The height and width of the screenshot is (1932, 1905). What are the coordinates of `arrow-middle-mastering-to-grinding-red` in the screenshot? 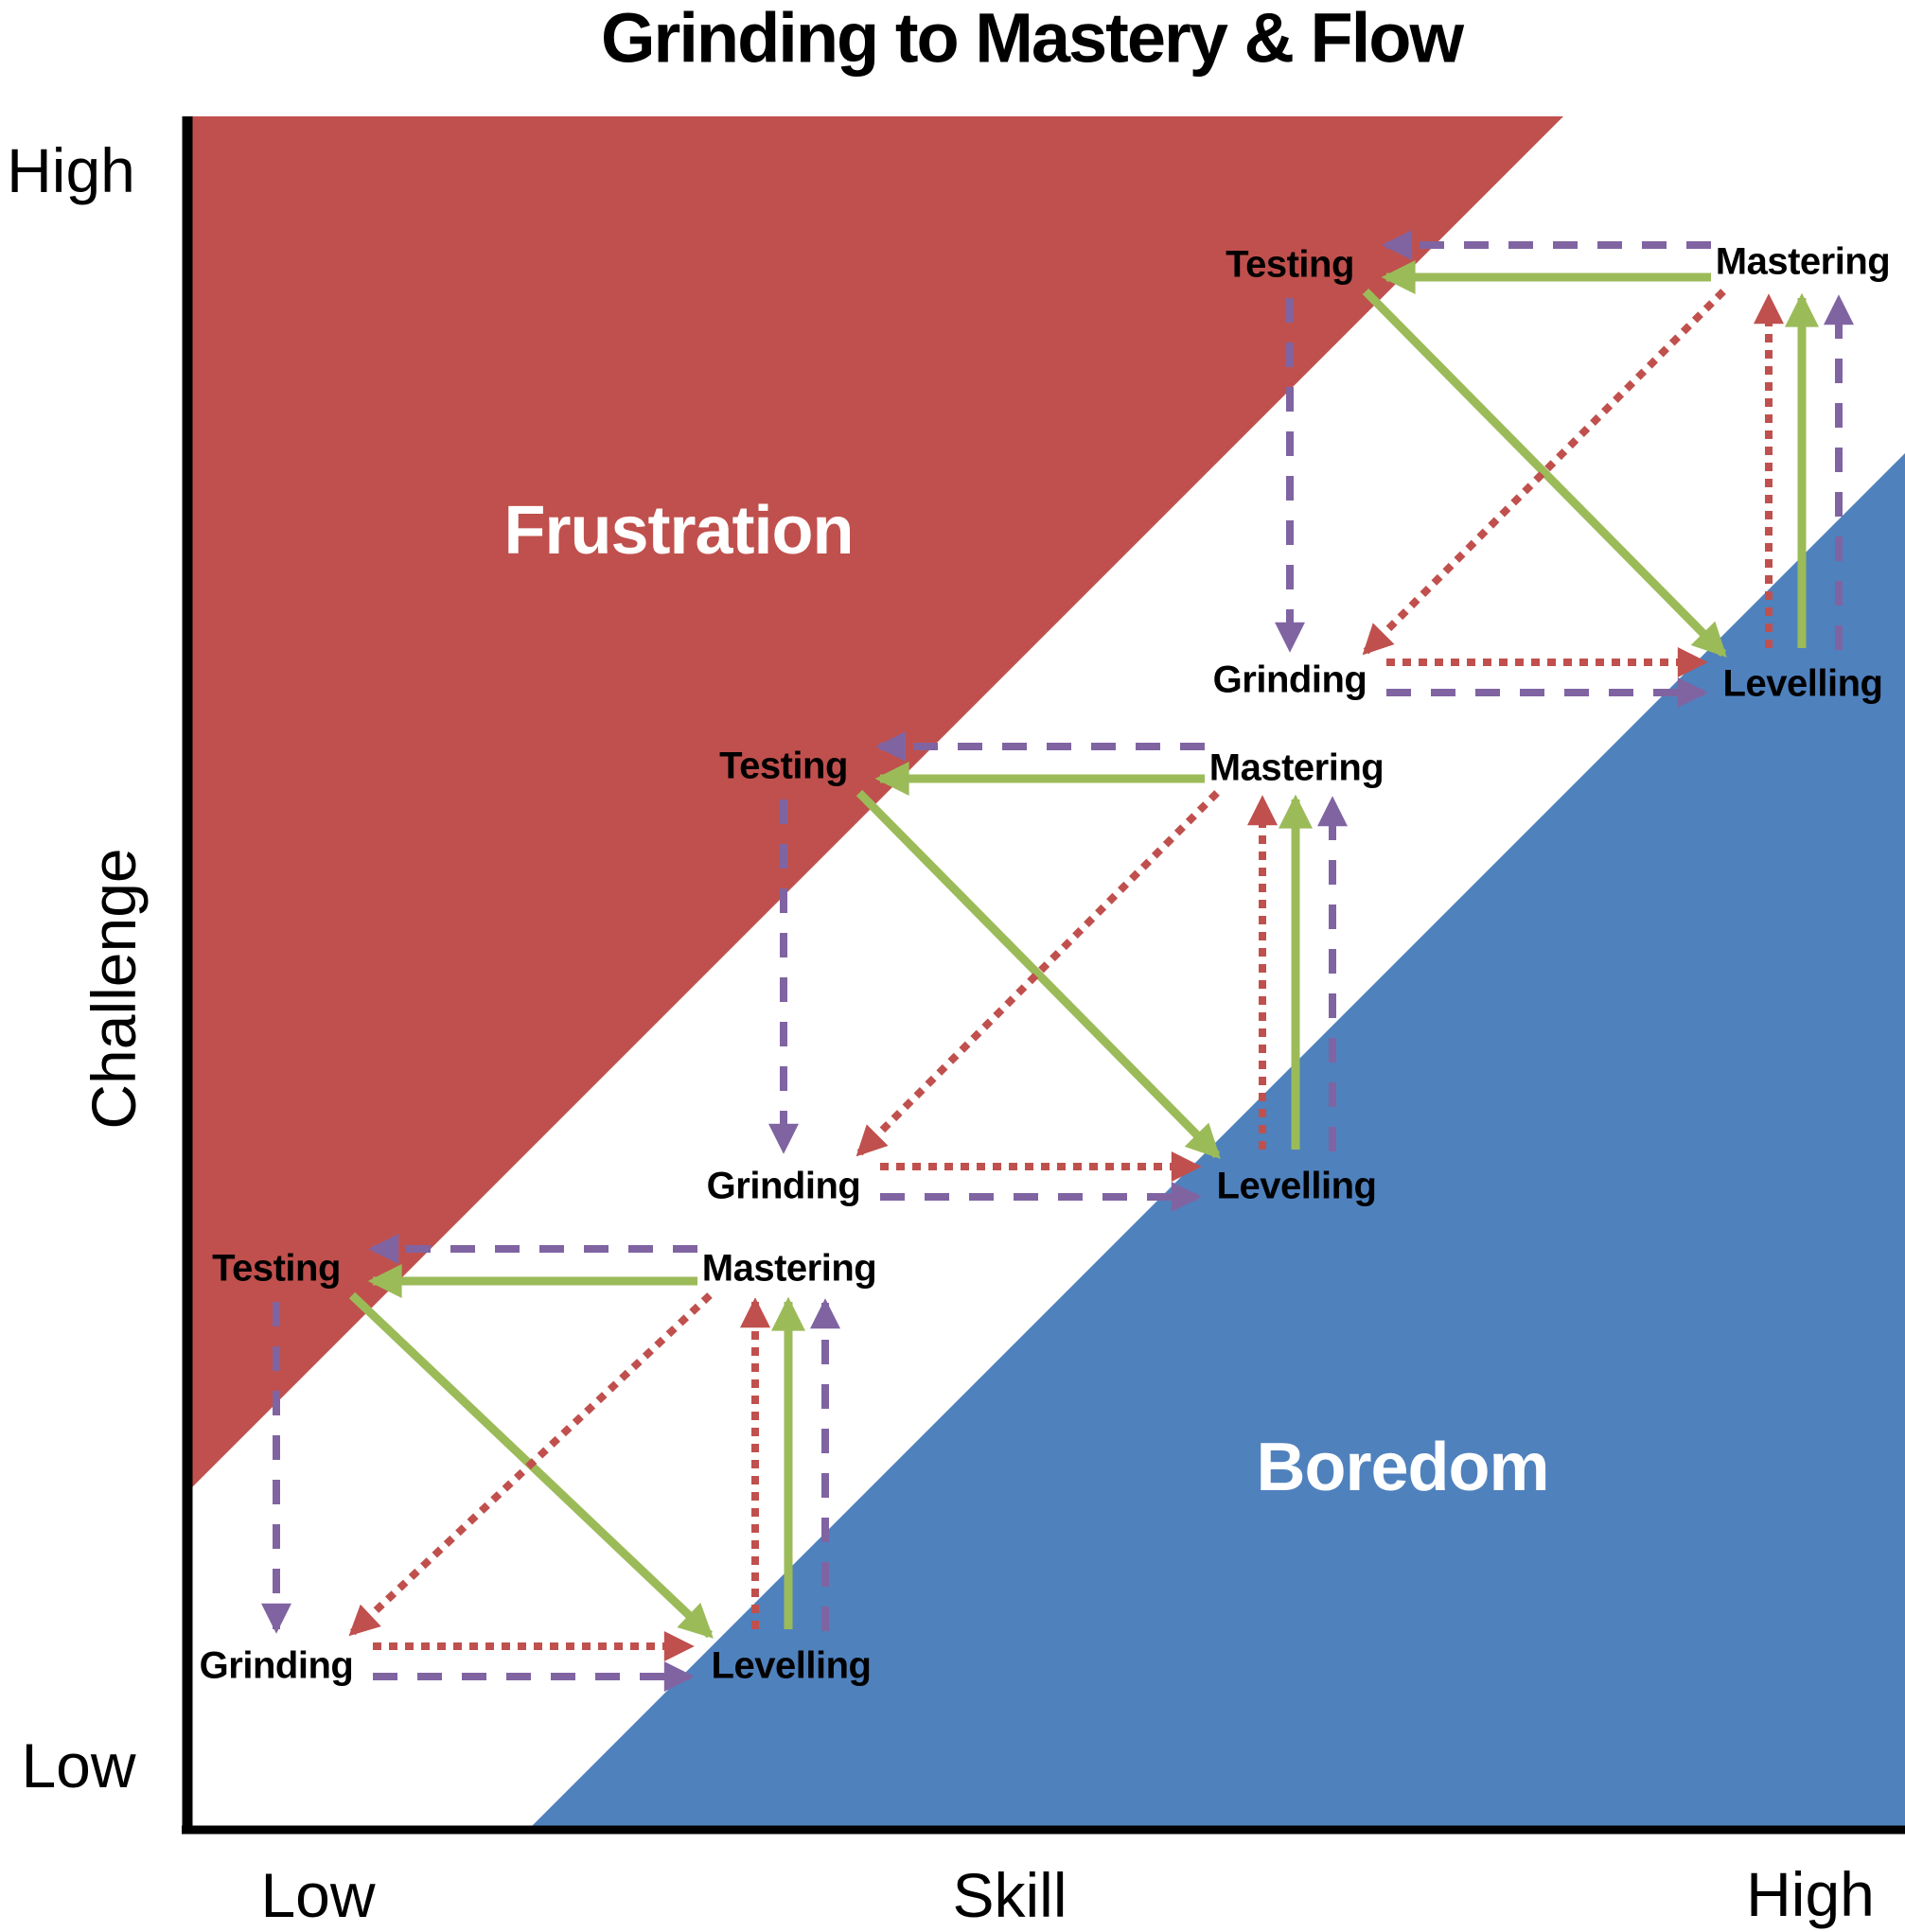 It's located at (1037, 973).